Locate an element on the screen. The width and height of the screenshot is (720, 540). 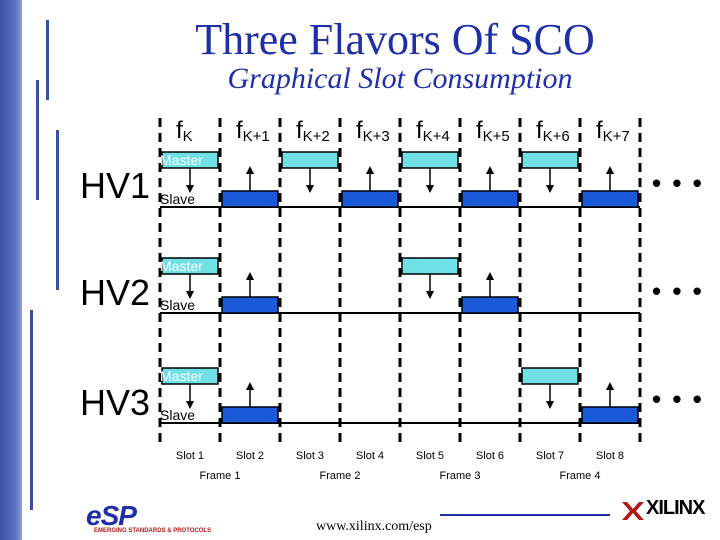
frame-label: Frame 3 is located at coordinates (460, 476).